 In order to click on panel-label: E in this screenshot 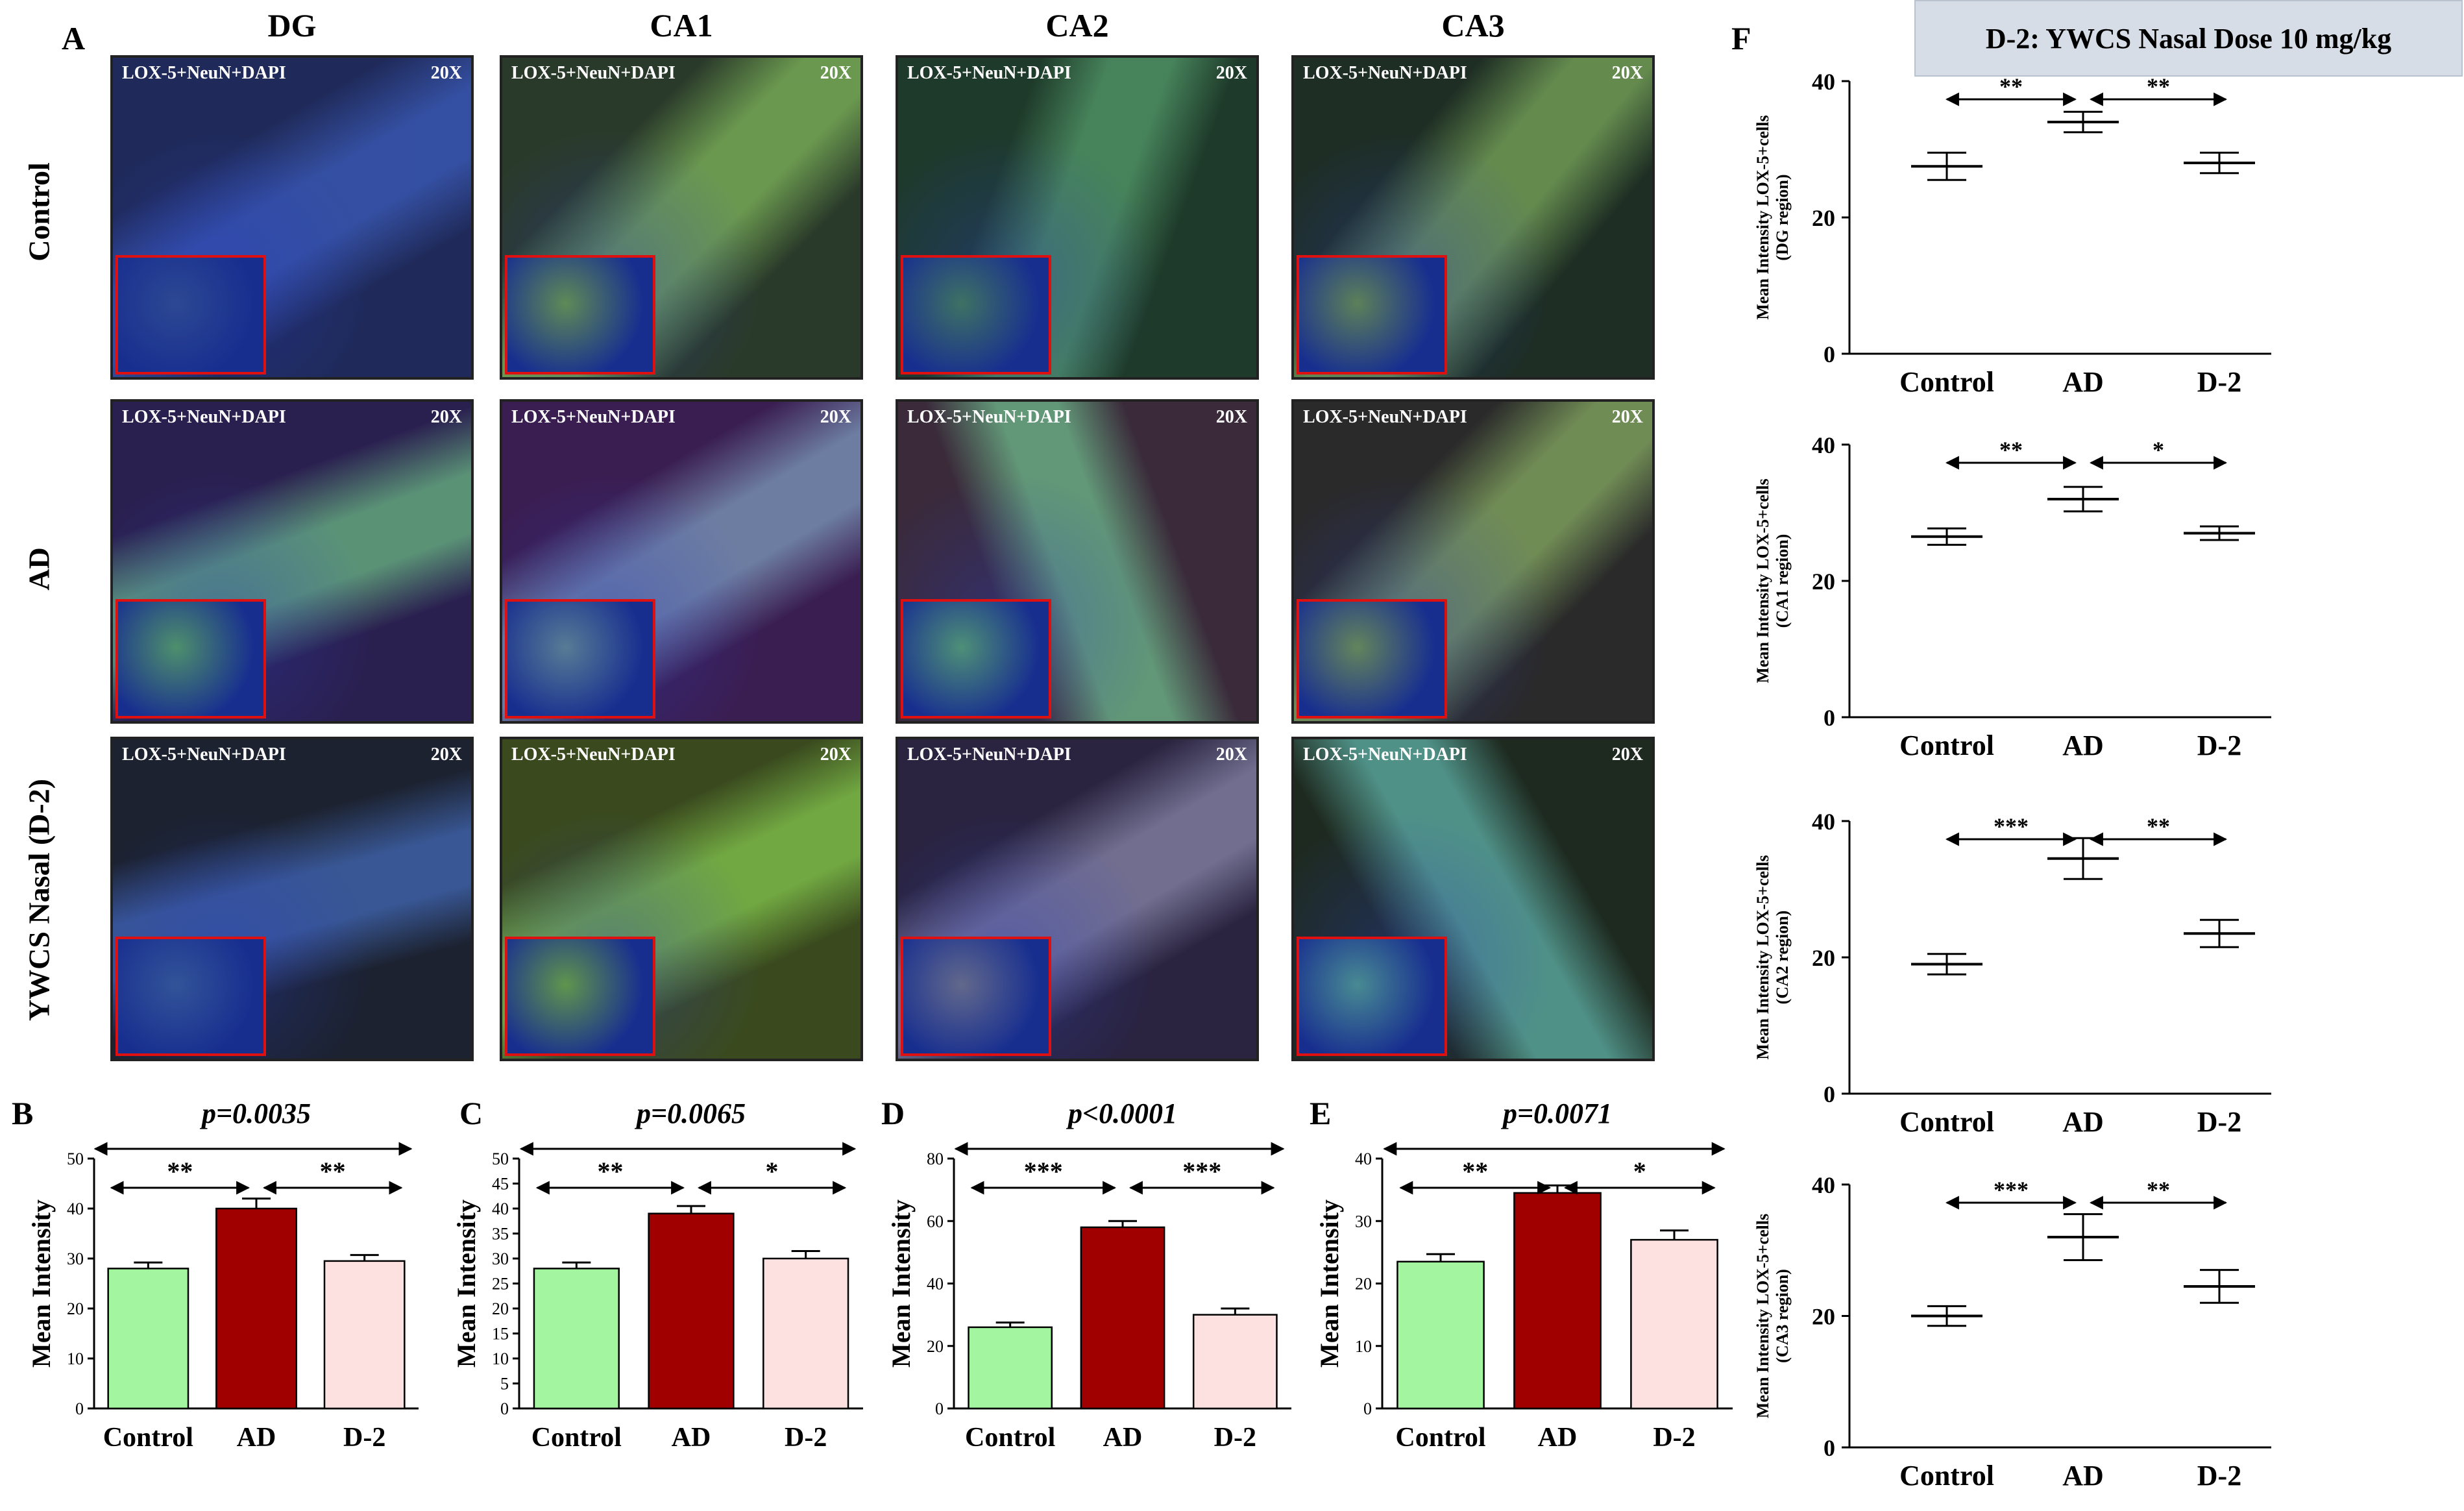, I will do `click(1320, 1113)`.